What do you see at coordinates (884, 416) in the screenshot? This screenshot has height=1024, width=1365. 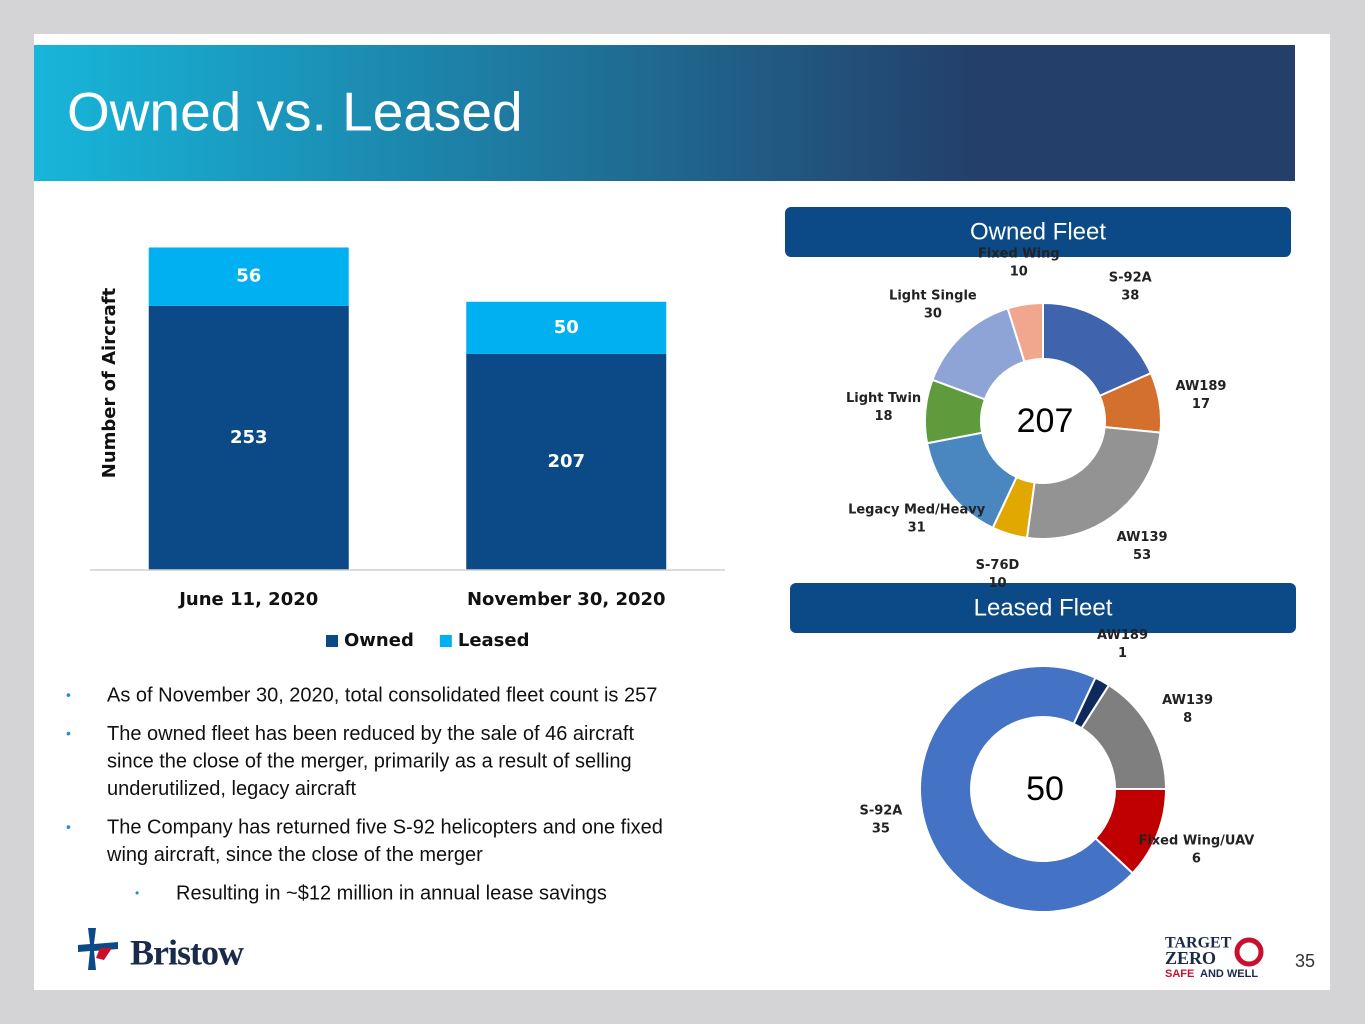 I see `slice-value: 18` at bounding box center [884, 416].